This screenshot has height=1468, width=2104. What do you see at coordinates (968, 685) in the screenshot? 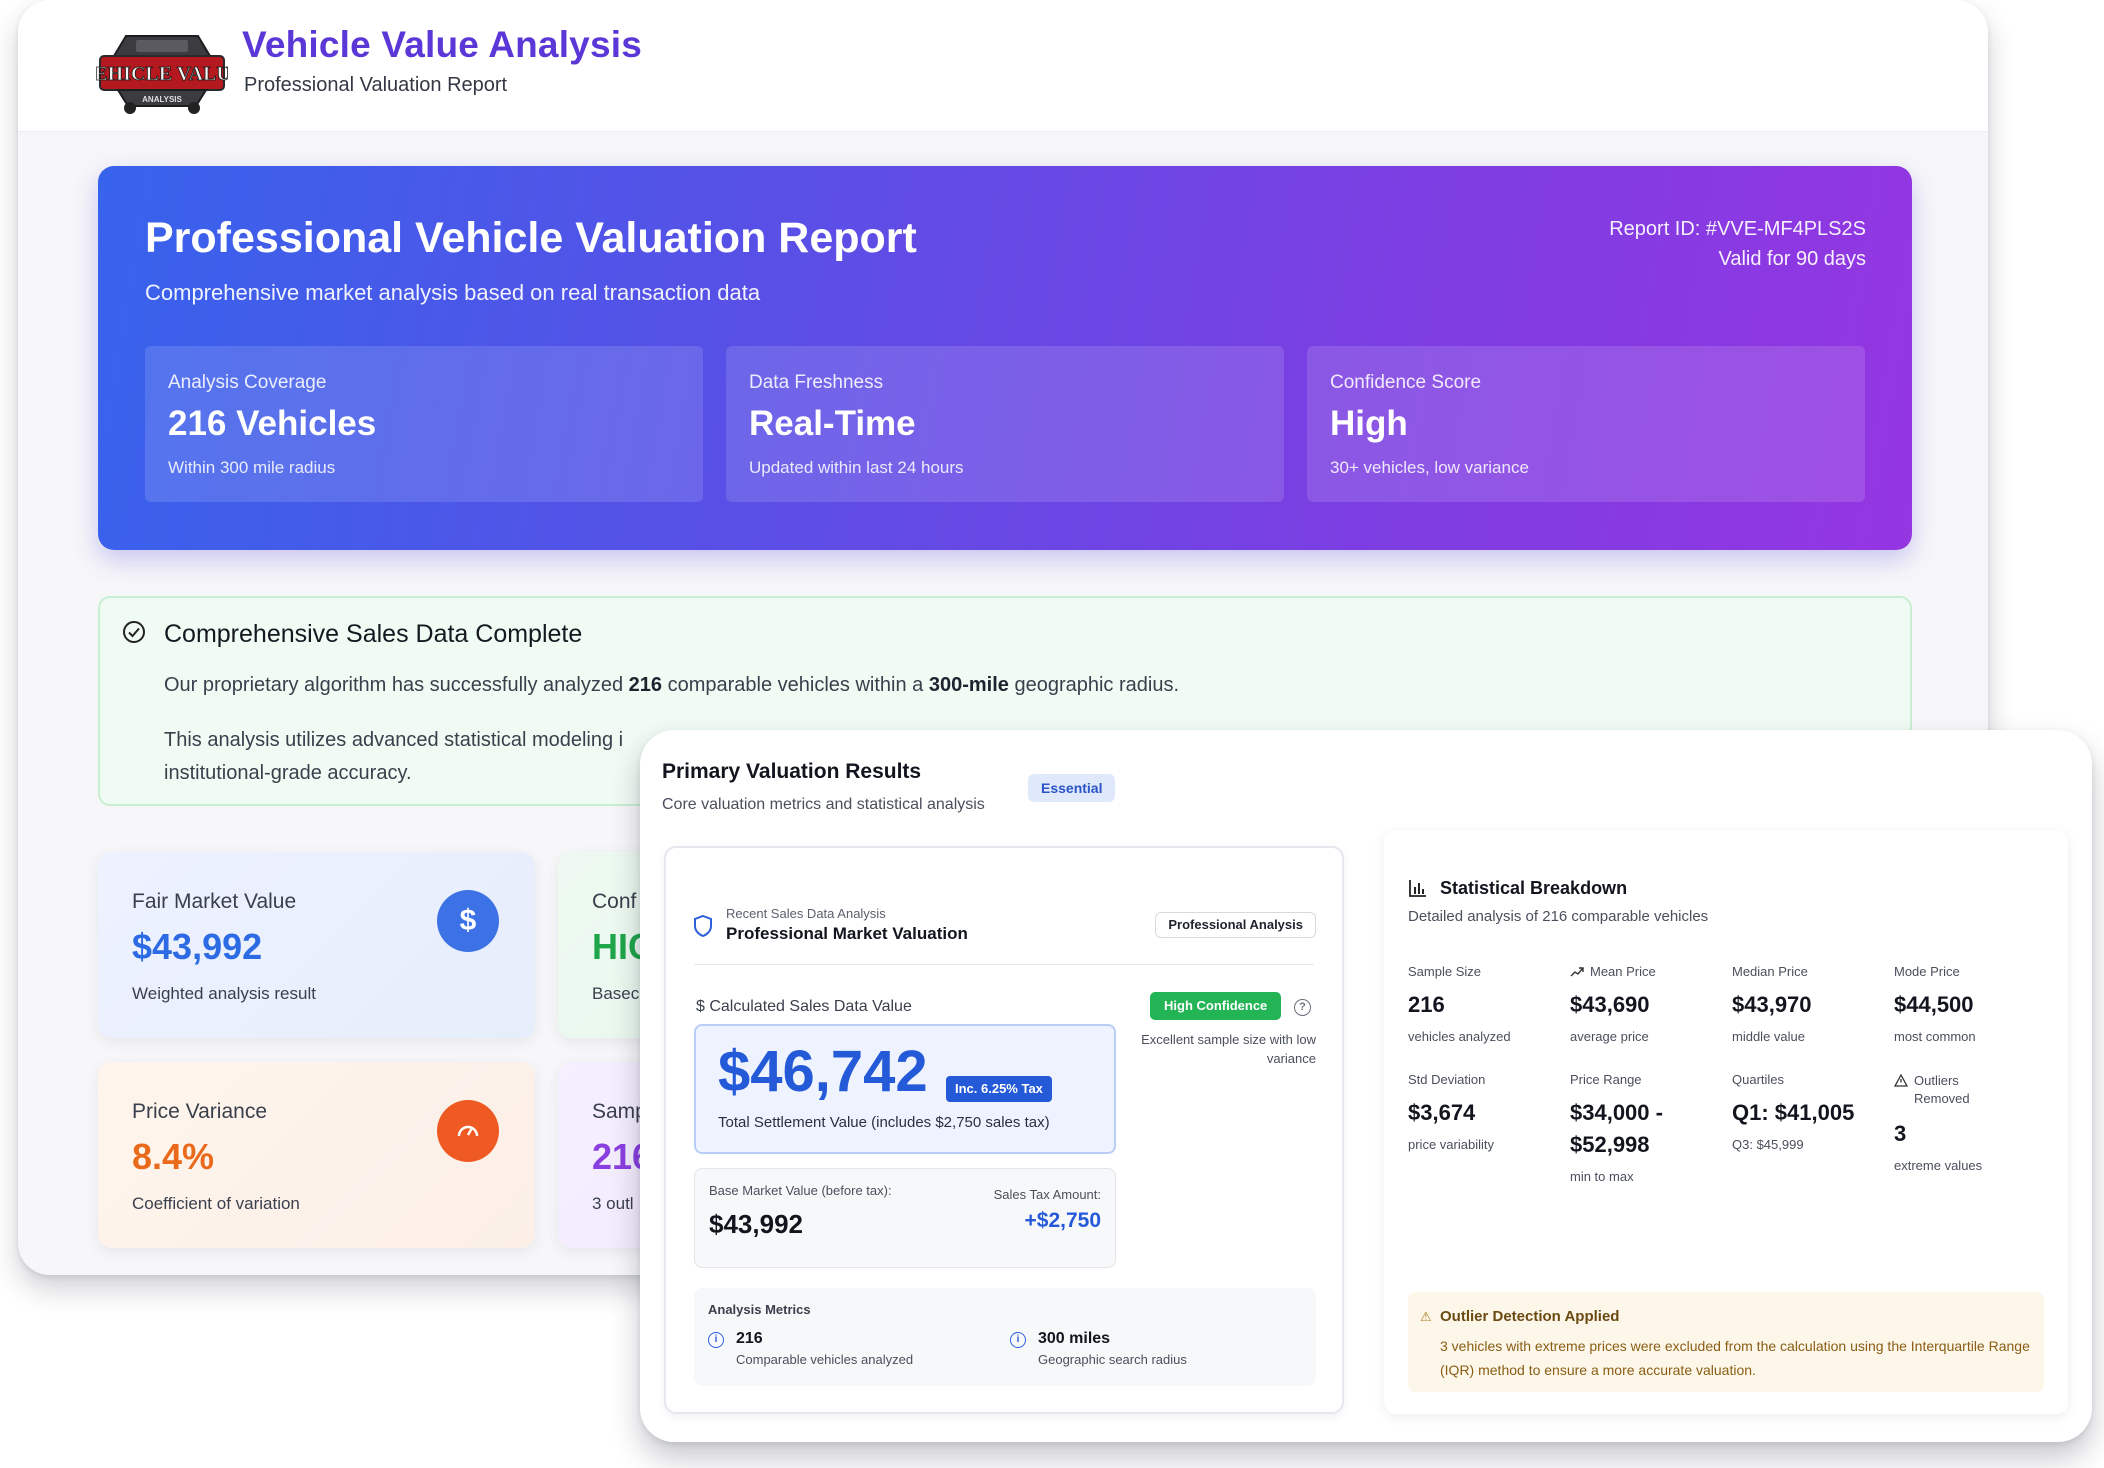
I see `notice-radius: 300-mile` at bounding box center [968, 685].